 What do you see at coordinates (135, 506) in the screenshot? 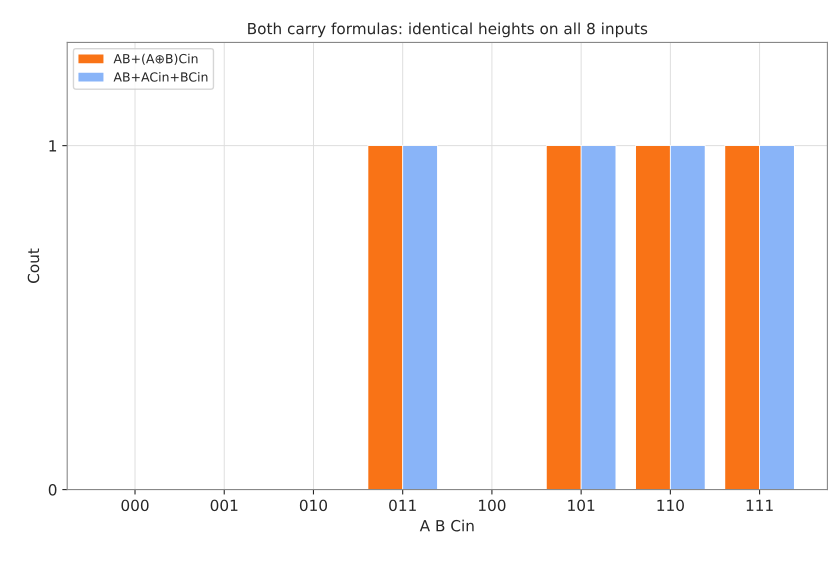
I see `x-tick-label: 000` at bounding box center [135, 506].